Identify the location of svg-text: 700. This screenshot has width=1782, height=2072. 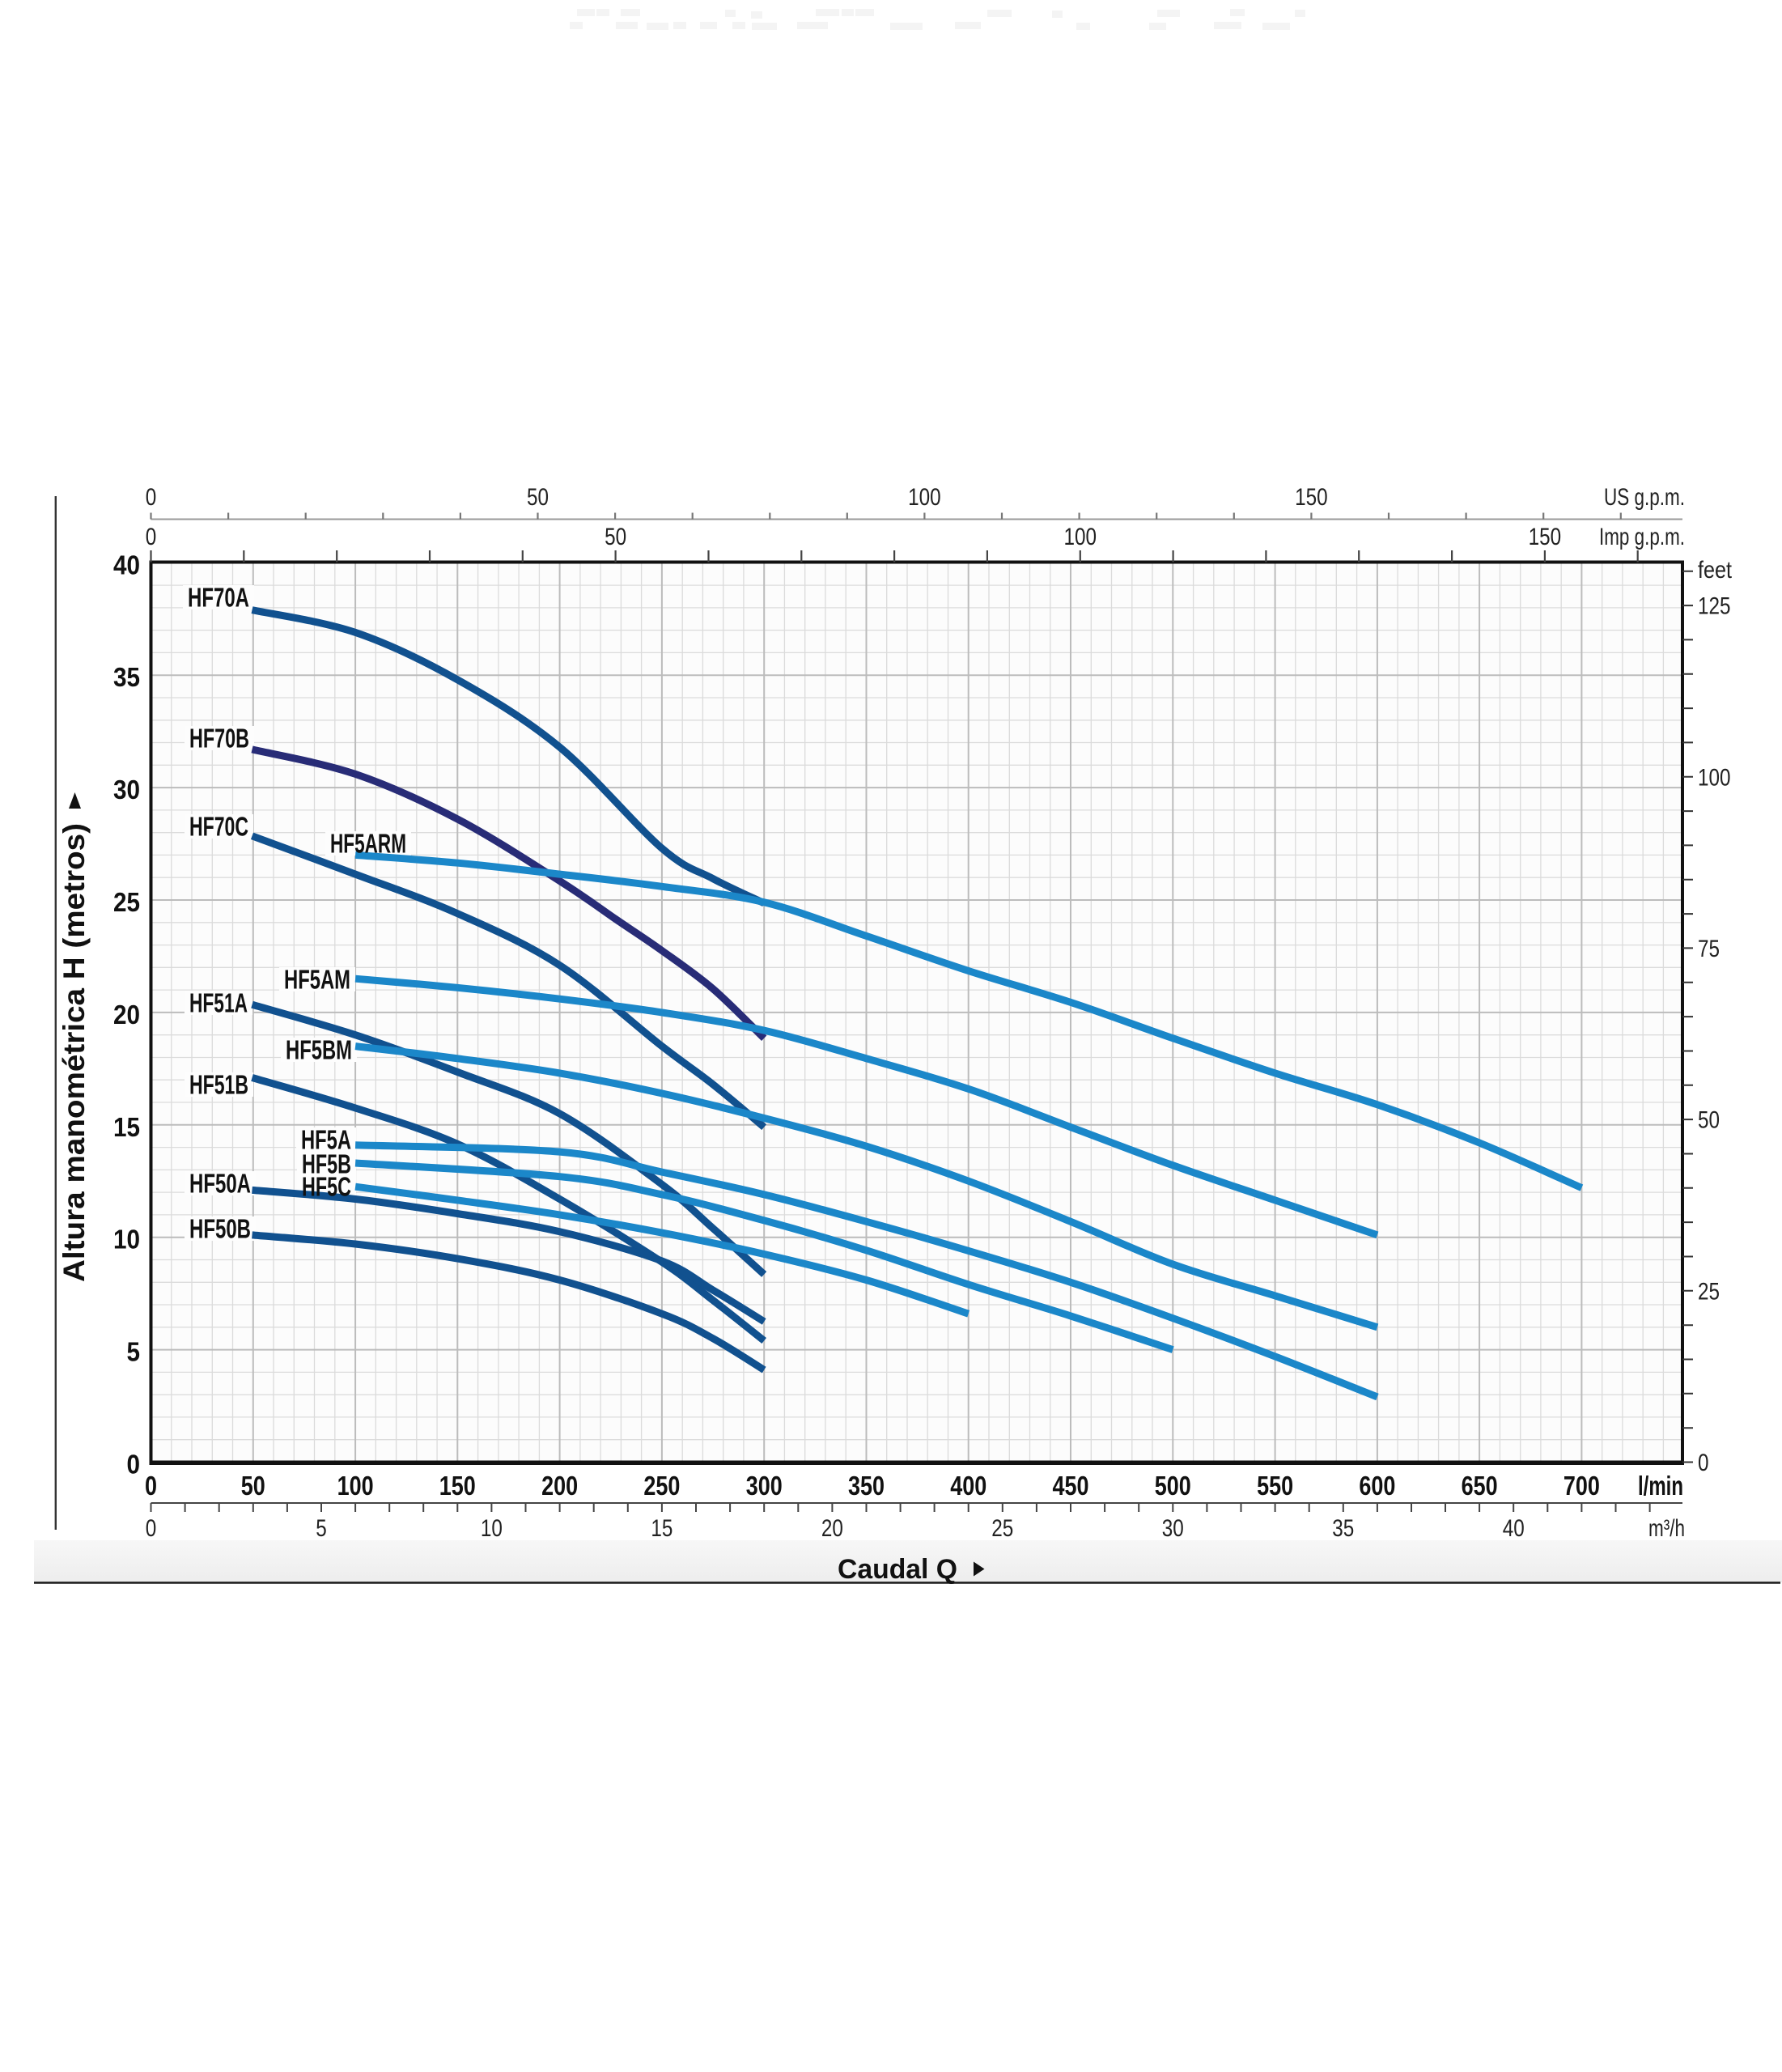
(1581, 1486).